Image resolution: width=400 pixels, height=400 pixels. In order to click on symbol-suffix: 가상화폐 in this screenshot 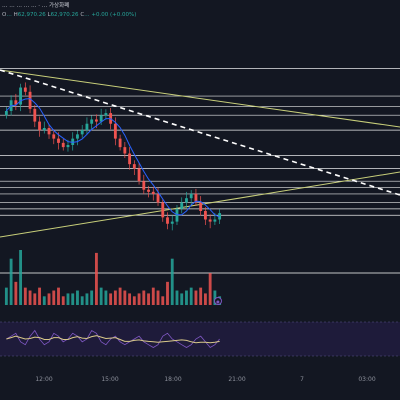, I will do `click(59, 6)`.